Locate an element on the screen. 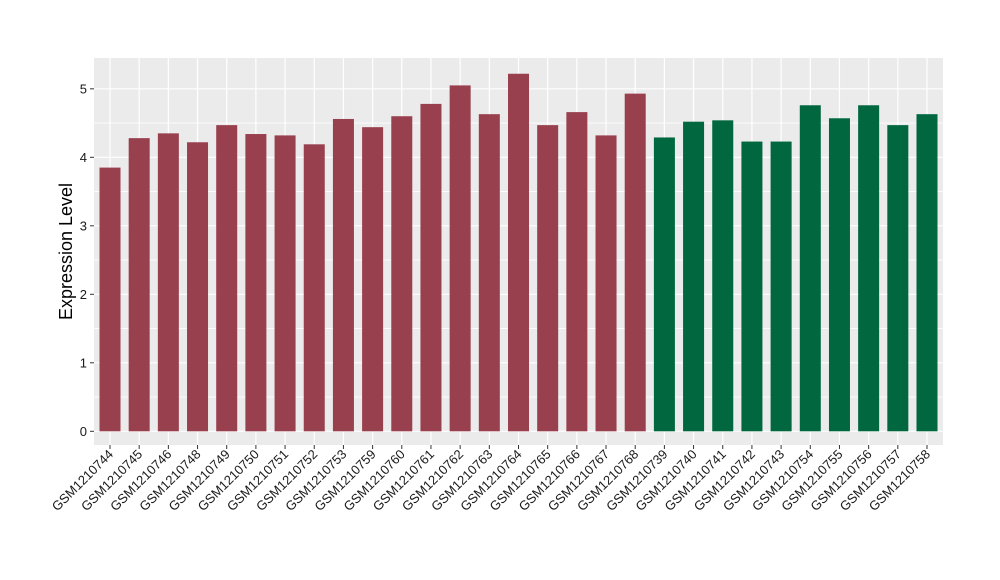 Image resolution: width=1000 pixels, height=580 pixels. bar-GSM1210760 is located at coordinates (402, 274).